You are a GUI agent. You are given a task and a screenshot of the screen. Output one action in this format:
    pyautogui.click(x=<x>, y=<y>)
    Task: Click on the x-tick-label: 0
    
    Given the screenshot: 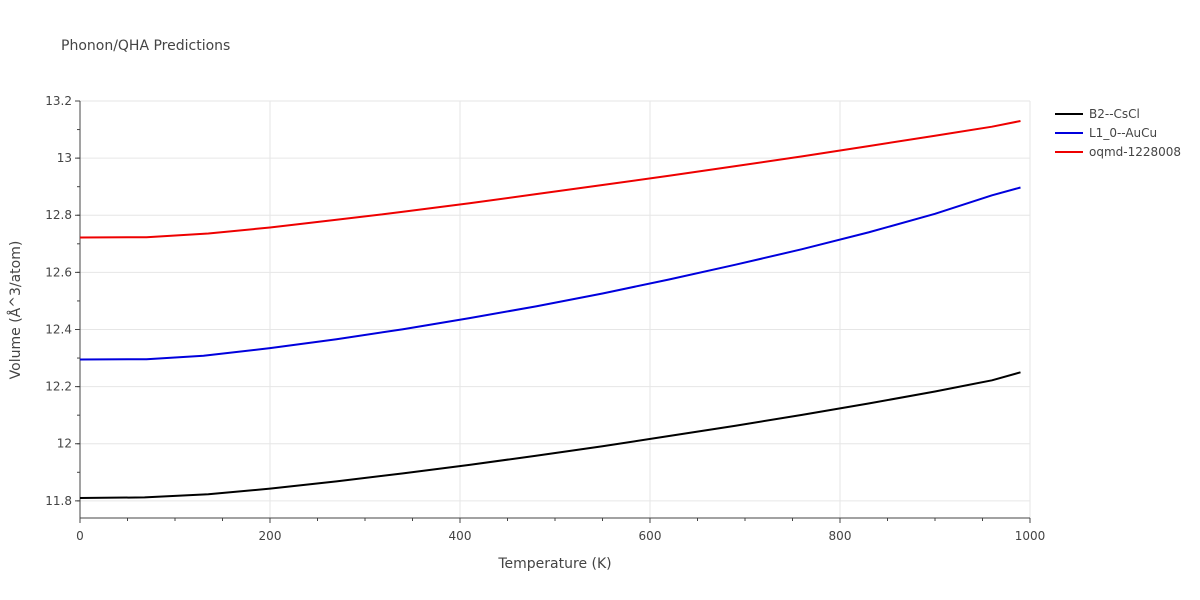 What is the action you would take?
    pyautogui.click(x=80, y=536)
    